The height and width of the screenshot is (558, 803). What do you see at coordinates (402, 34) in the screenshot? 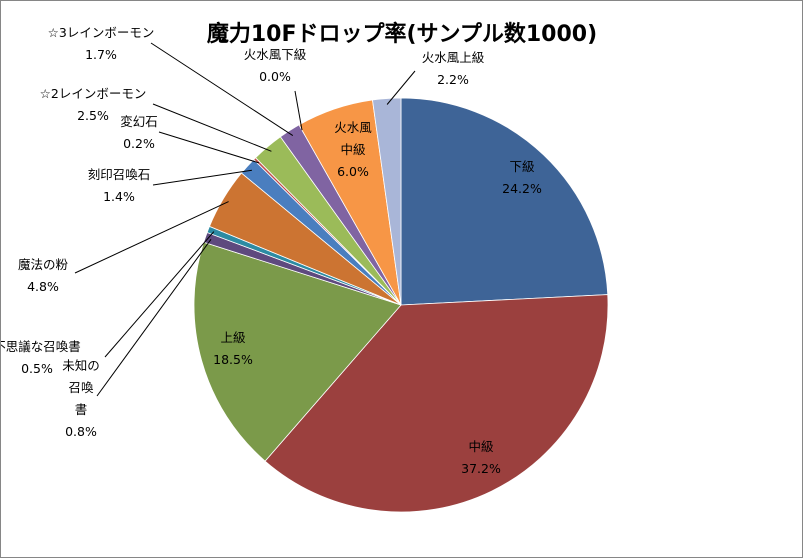
I see `chart-title: 魔力10Fドロップ率(サンプル数1000)` at bounding box center [402, 34].